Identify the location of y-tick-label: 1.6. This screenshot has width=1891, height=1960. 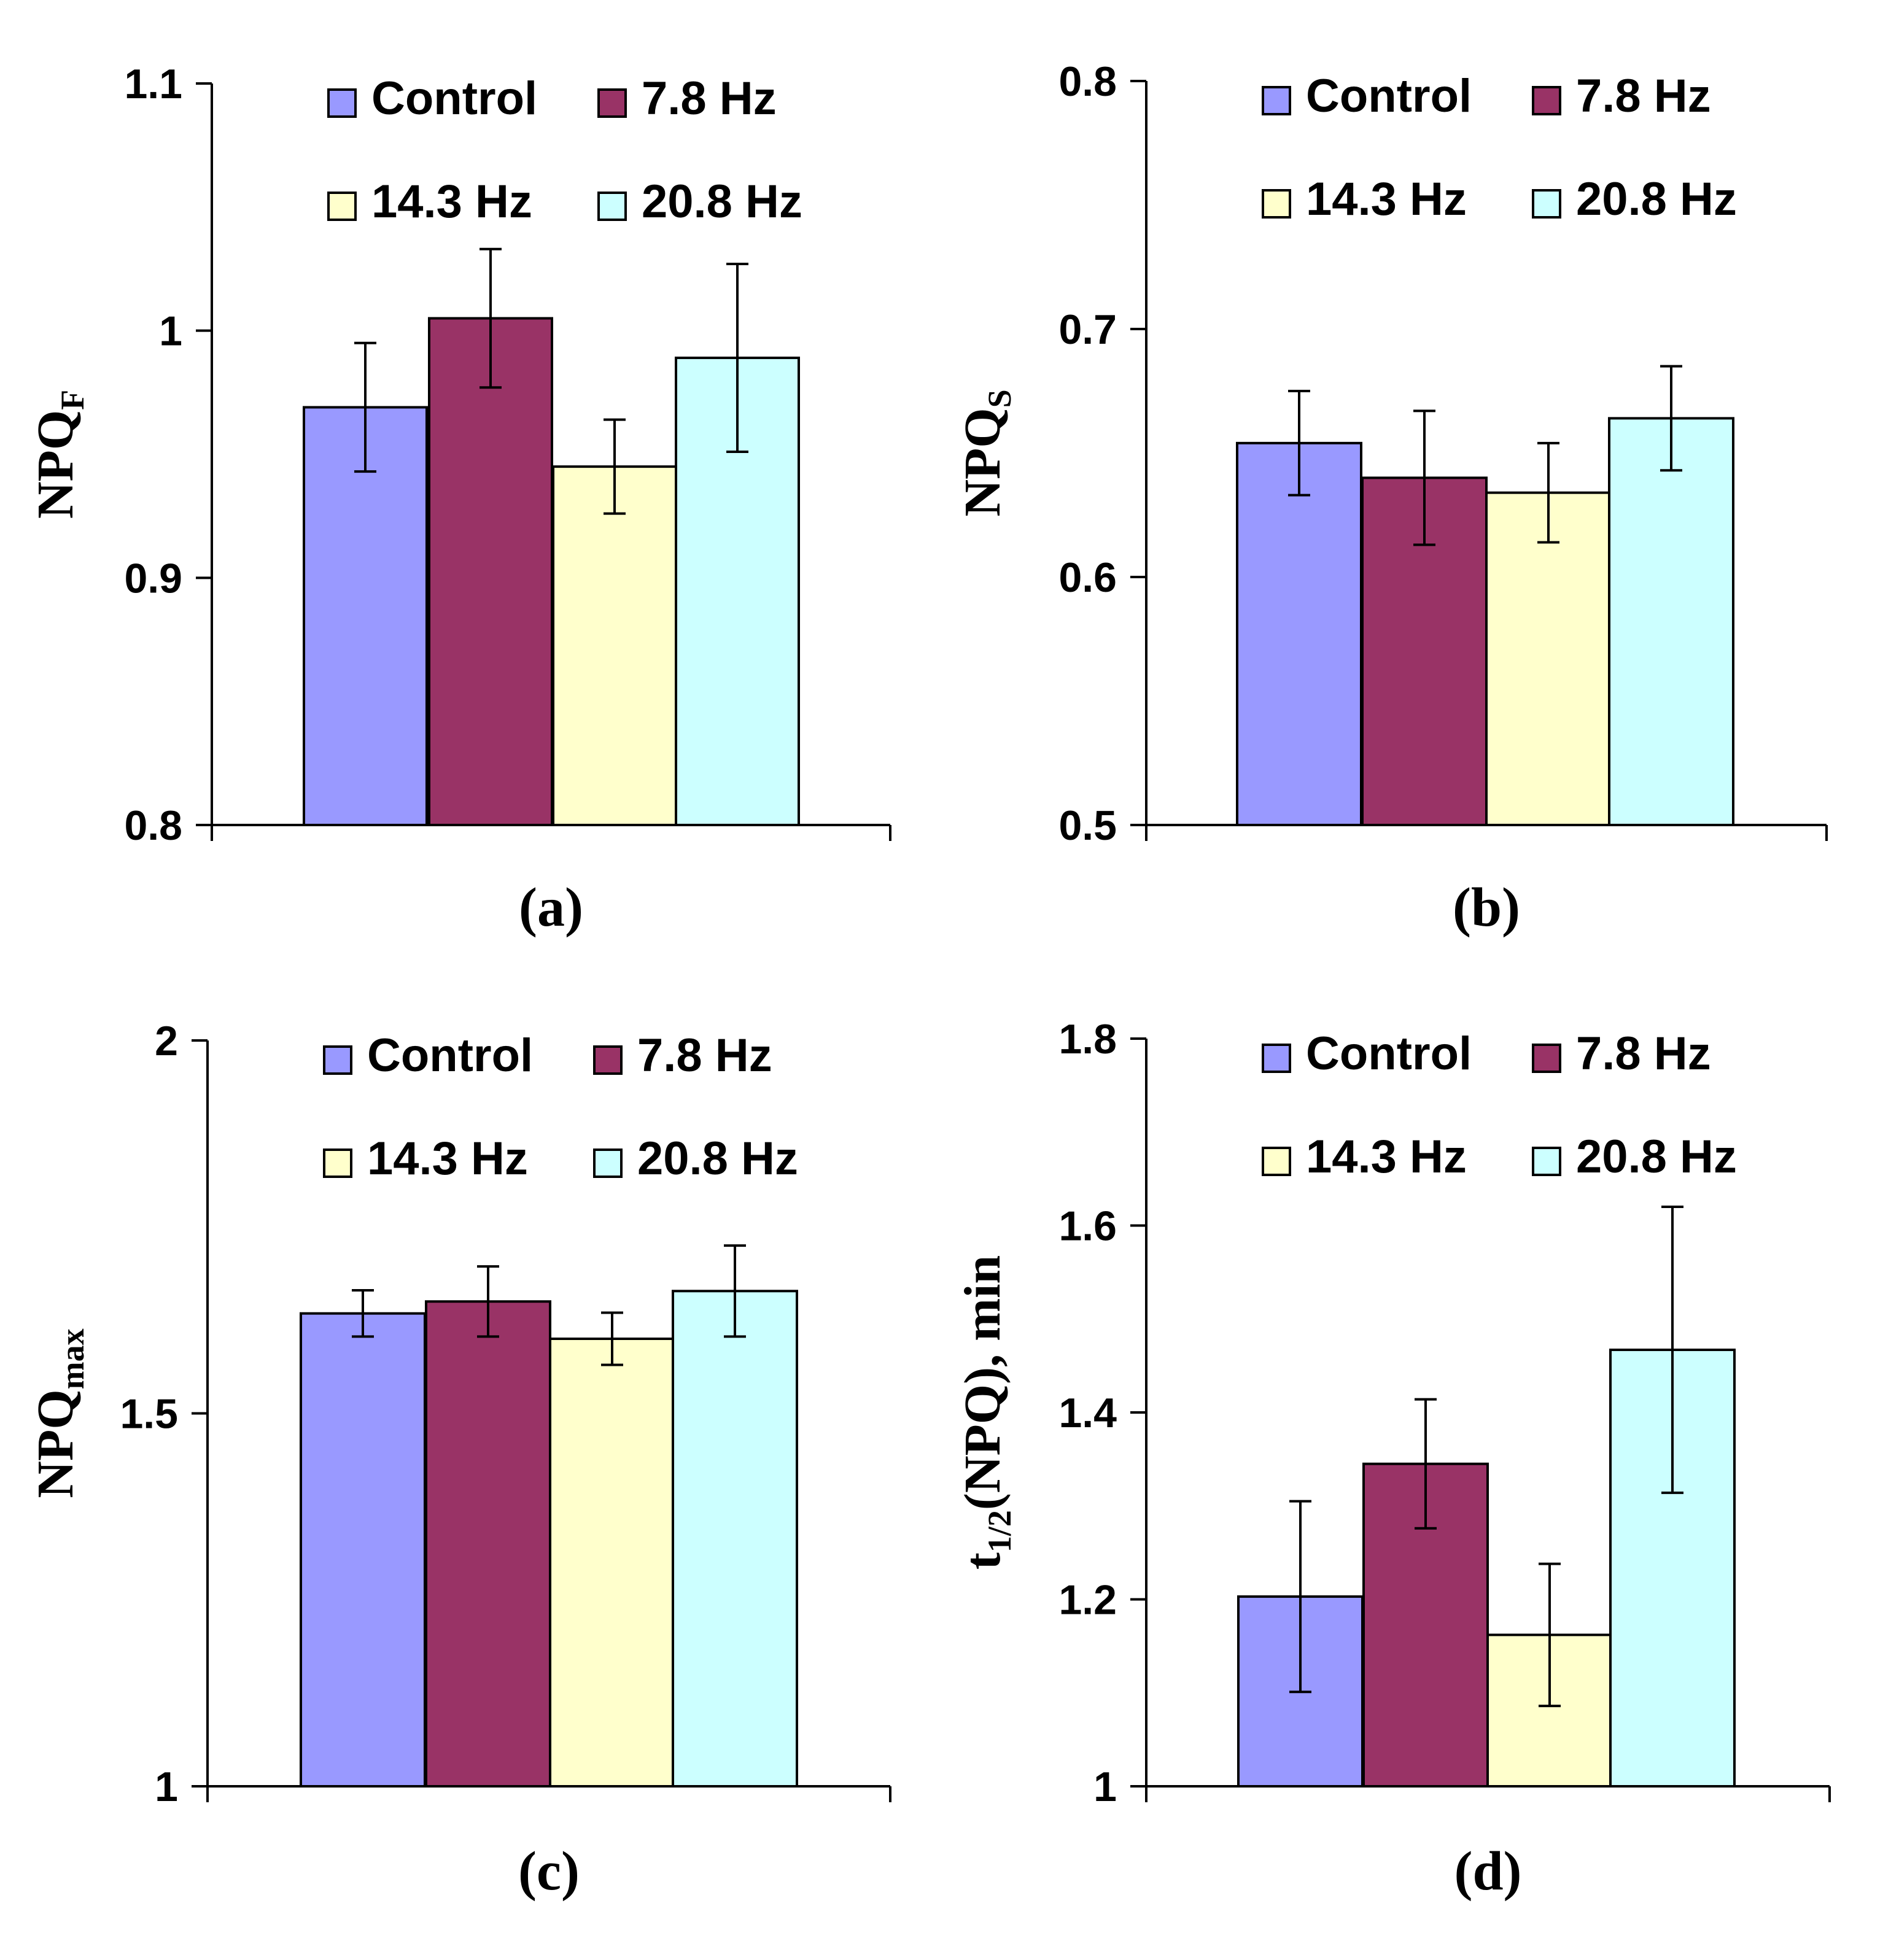
(1087, 1226).